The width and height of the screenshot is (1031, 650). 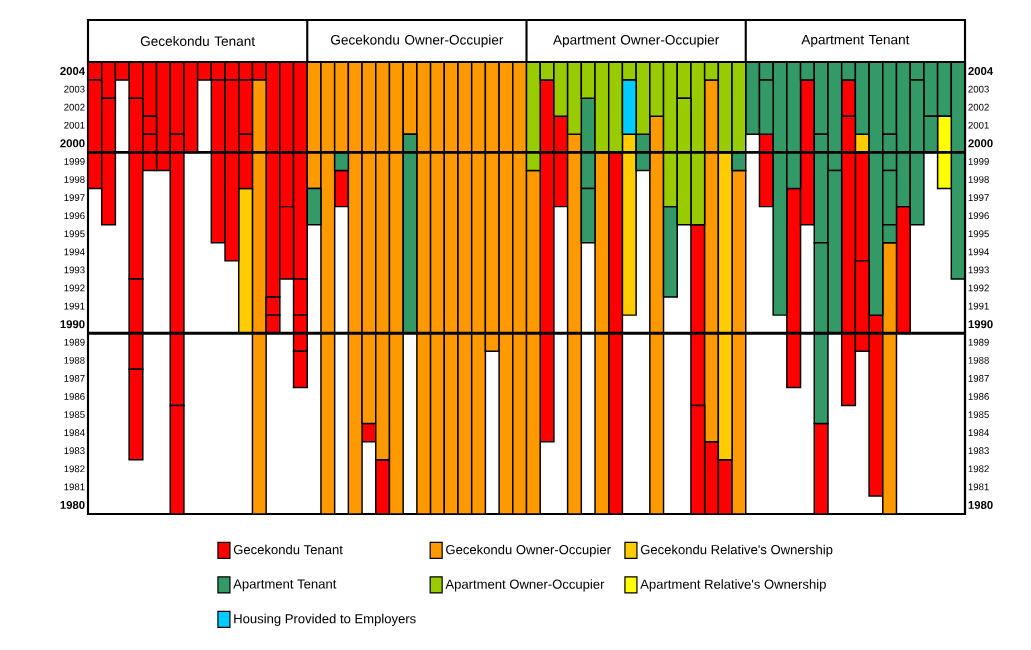 What do you see at coordinates (978, 396) in the screenshot?
I see `y2-tick-label: 1986` at bounding box center [978, 396].